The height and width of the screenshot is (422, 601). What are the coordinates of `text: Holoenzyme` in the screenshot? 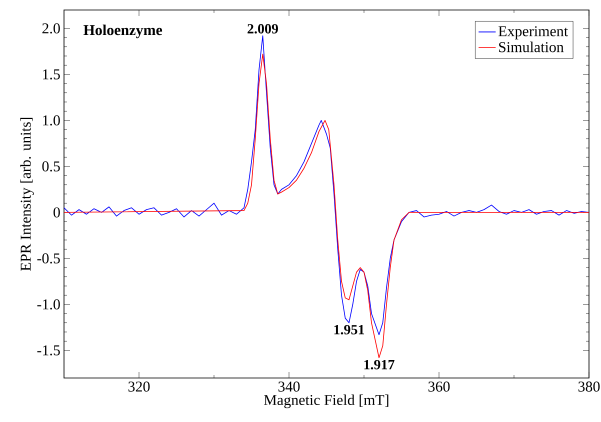 It's located at (123, 31).